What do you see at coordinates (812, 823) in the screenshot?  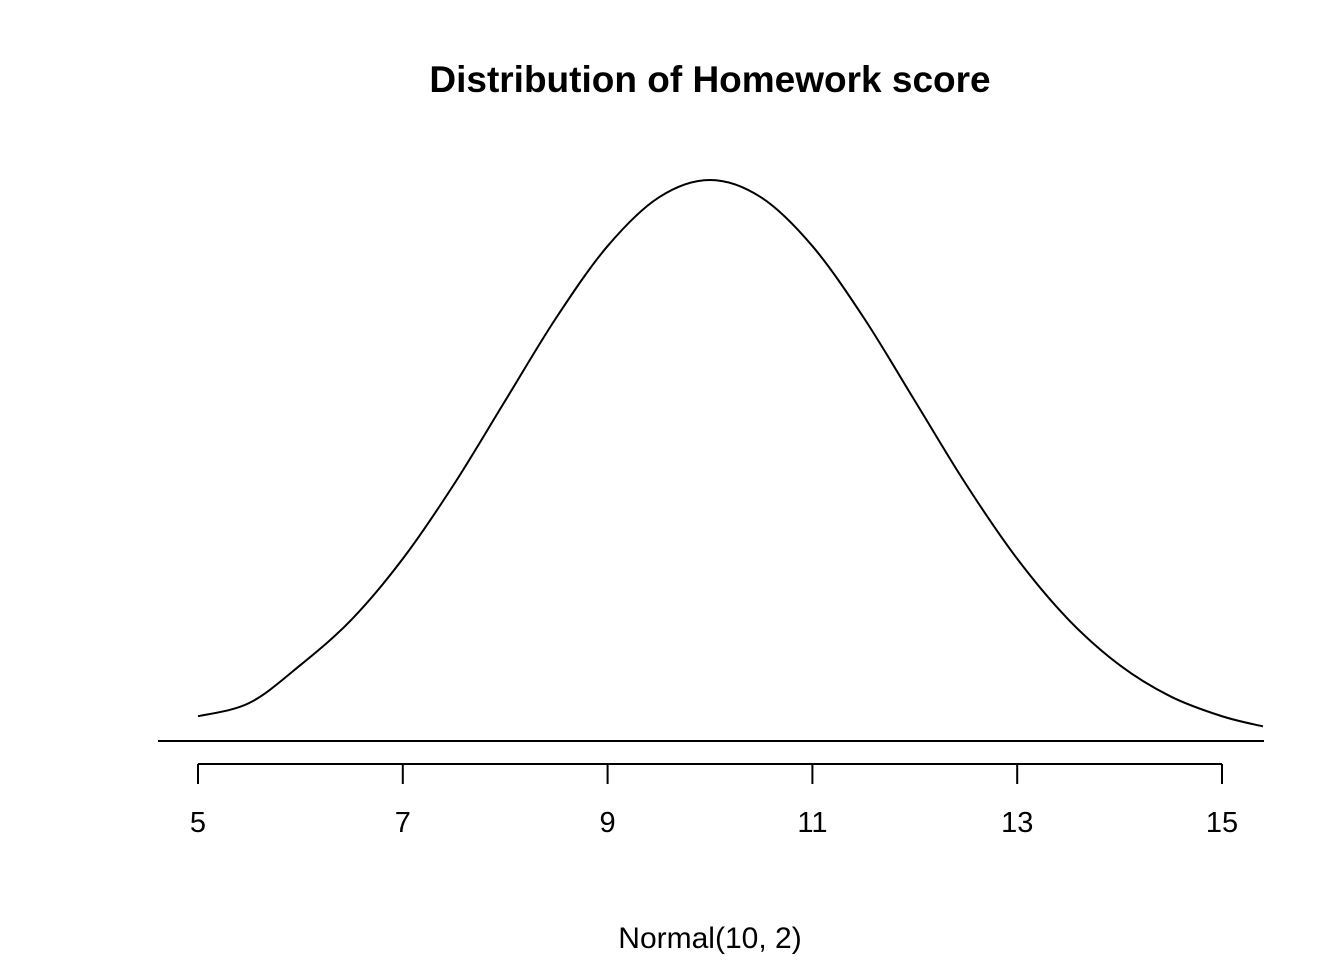 I see `x-tick-label: 11` at bounding box center [812, 823].